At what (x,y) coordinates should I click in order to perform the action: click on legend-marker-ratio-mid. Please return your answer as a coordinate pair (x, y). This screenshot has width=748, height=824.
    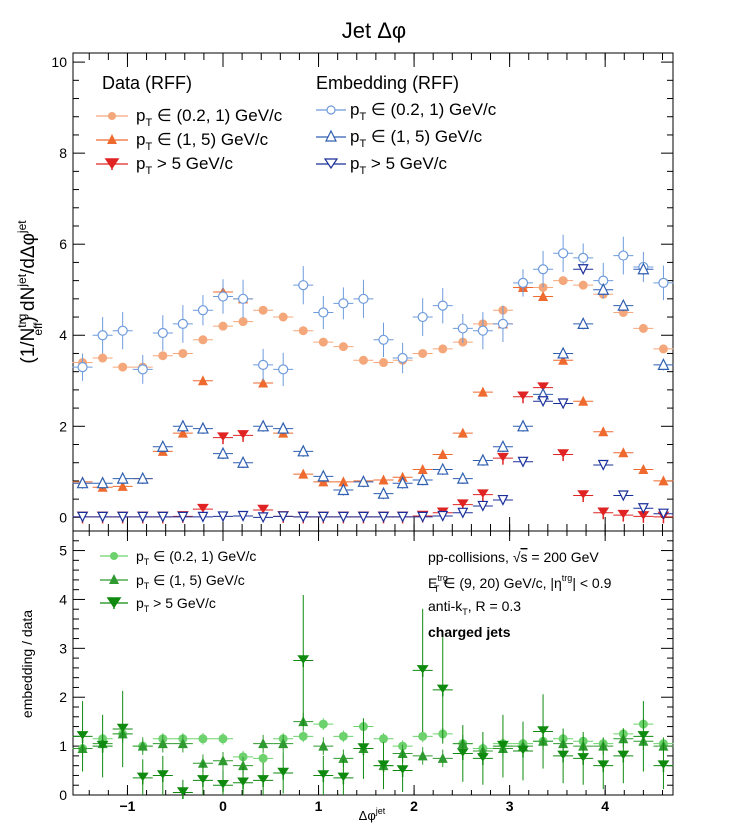
    Looking at the image, I should click on (114, 579).